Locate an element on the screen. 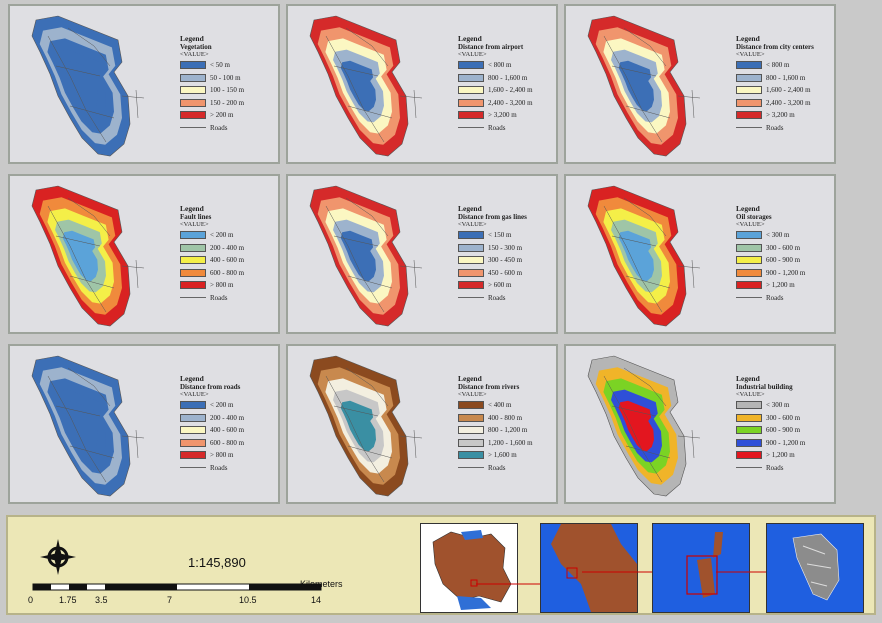 The width and height of the screenshot is (882, 623). legend-label: 100 - 150 m is located at coordinates (227, 90).